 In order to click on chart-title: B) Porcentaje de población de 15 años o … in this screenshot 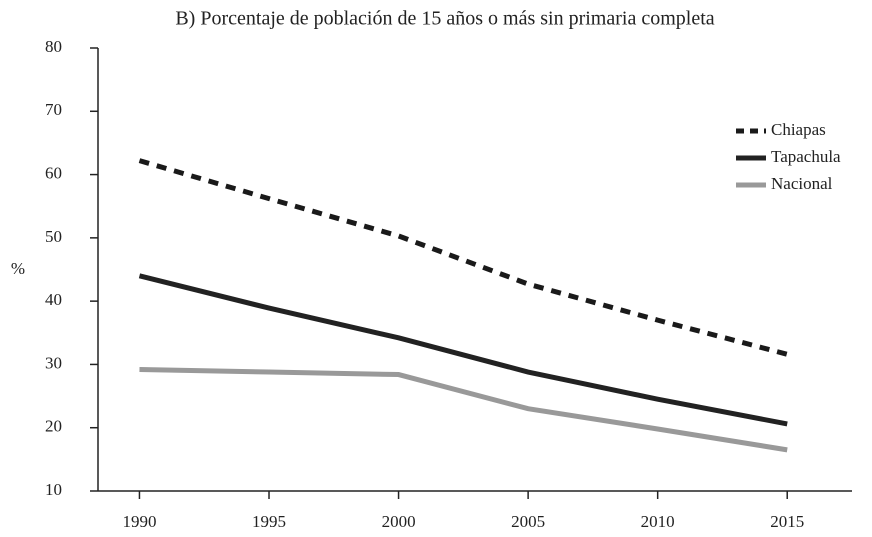, I will do `click(444, 19)`.